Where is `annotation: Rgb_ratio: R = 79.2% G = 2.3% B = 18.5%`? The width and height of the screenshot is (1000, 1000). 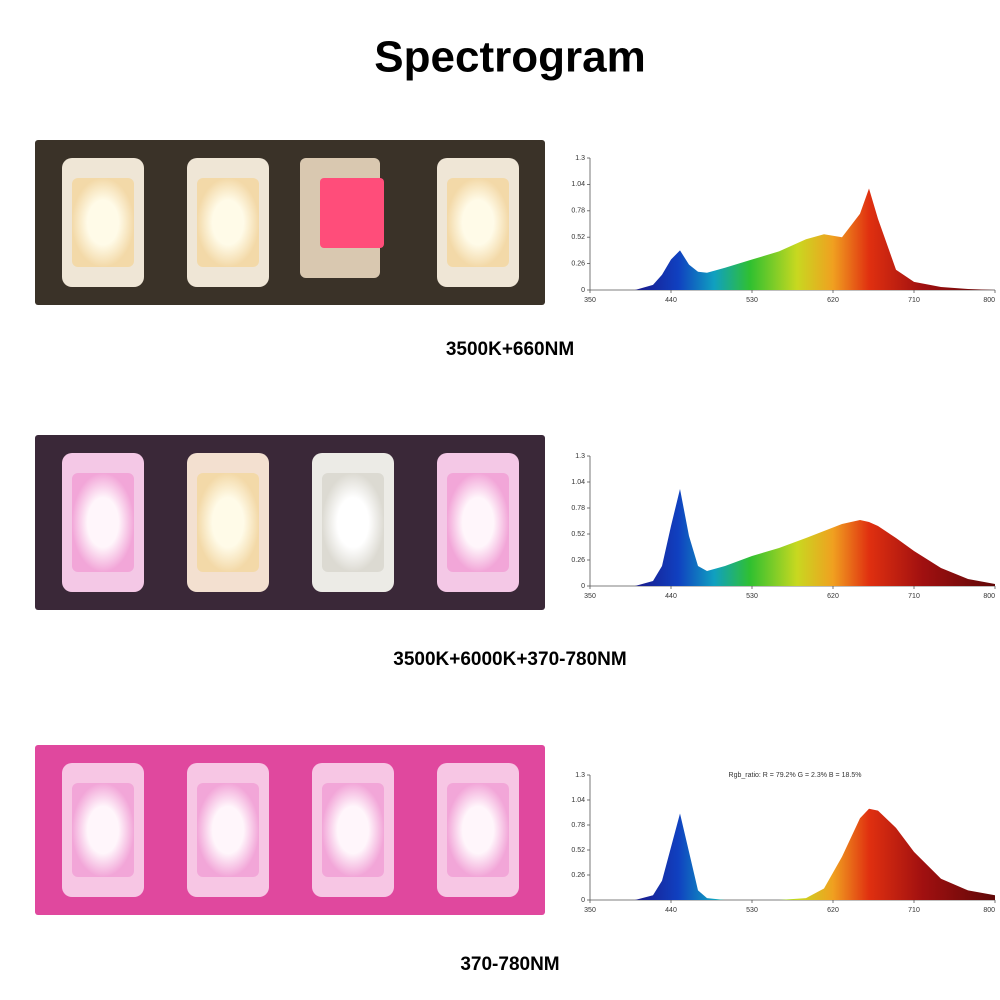 annotation: Rgb_ratio: R = 79.2% G = 2.3% B = 18.5% is located at coordinates (795, 775).